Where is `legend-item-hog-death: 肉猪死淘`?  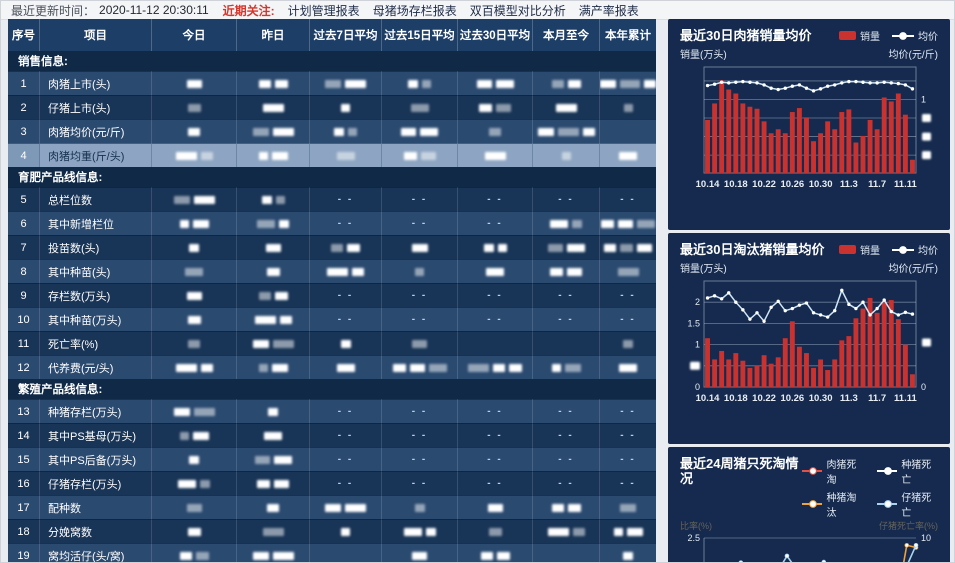
legend-item-hog-death: 肉猪死淘 is located at coordinates (832, 471).